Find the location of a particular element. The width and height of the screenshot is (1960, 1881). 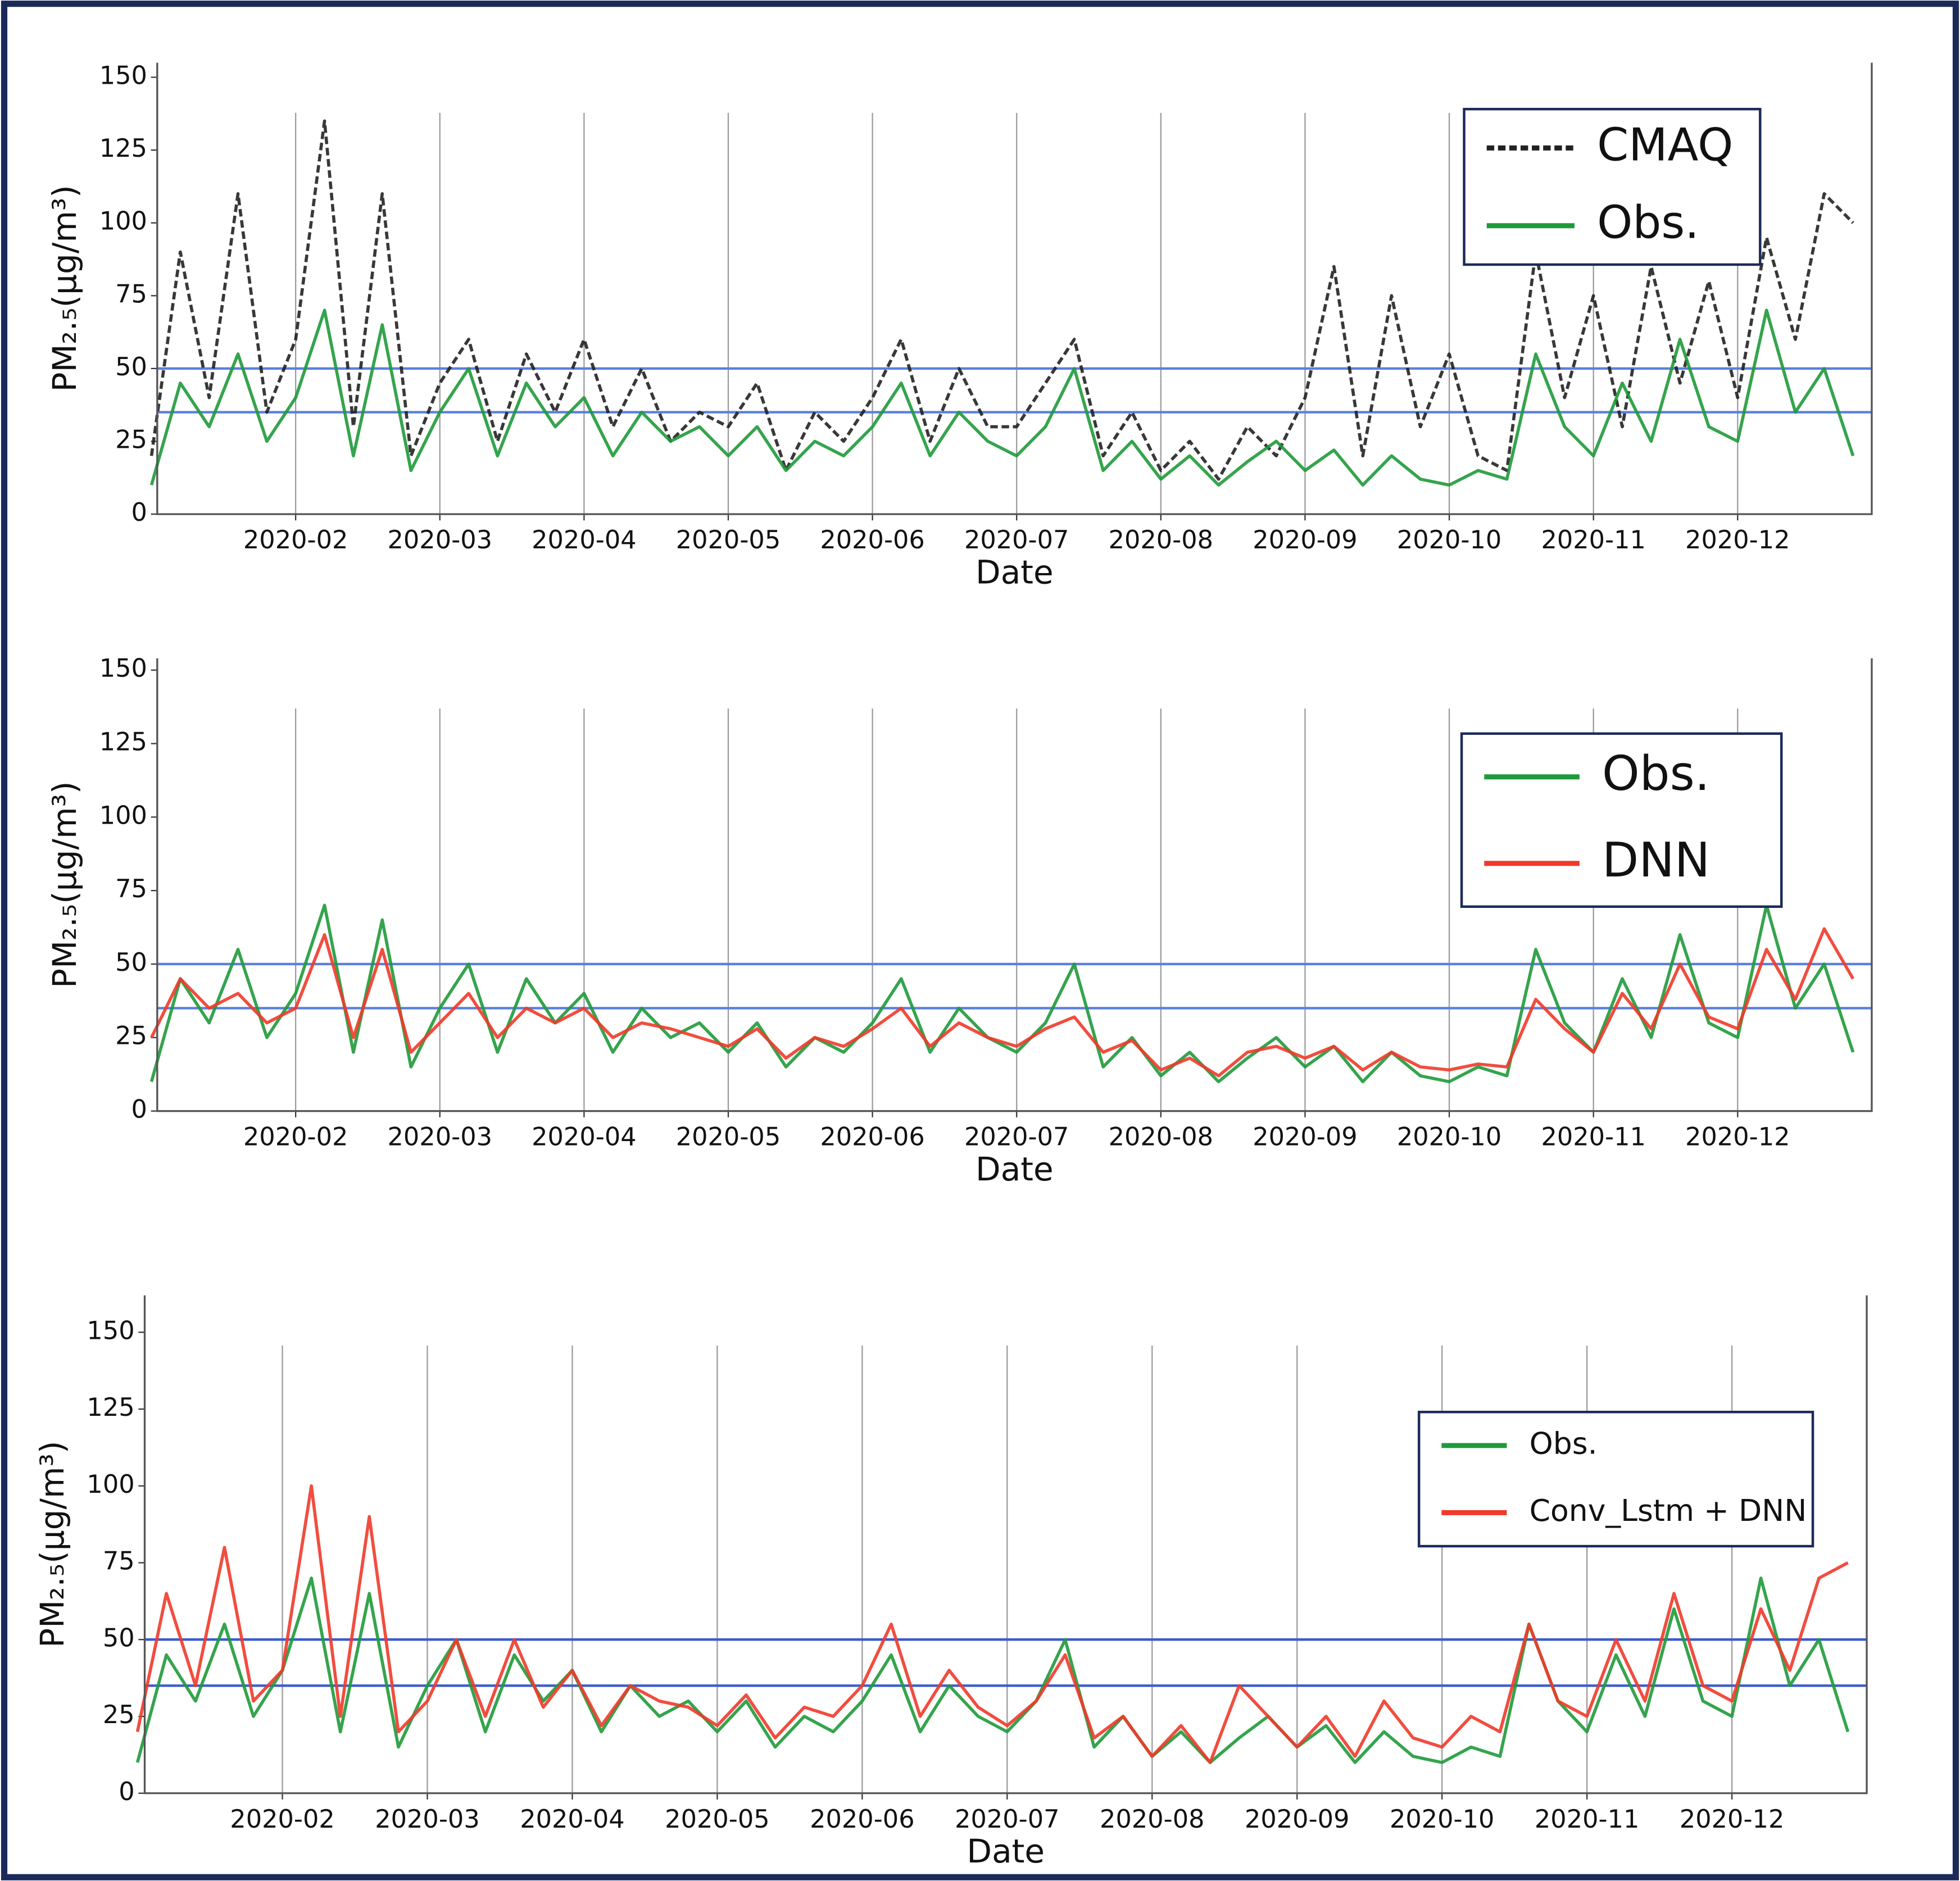

legend: CMAQ Obs. is located at coordinates (1612, 186).